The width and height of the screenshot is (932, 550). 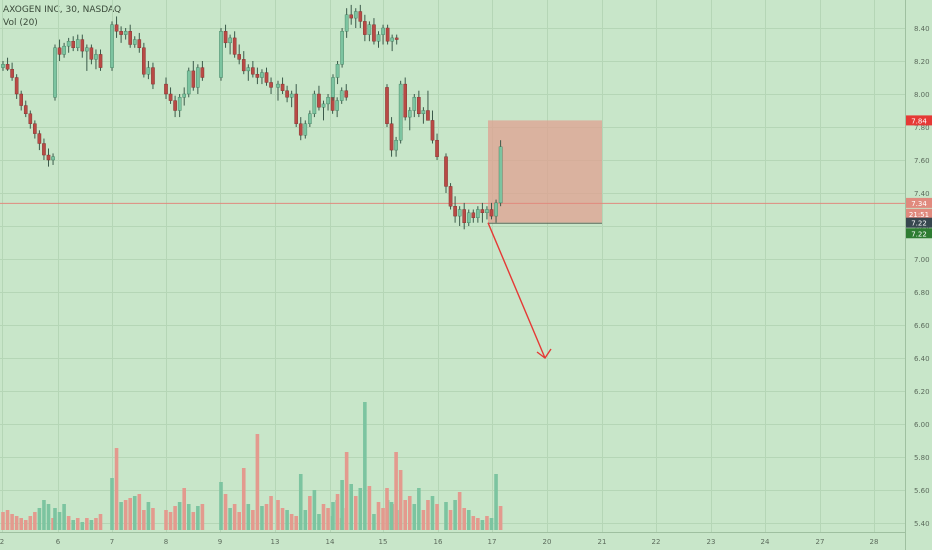 What do you see at coordinates (545, 171) in the screenshot?
I see `short-position-zone` at bounding box center [545, 171].